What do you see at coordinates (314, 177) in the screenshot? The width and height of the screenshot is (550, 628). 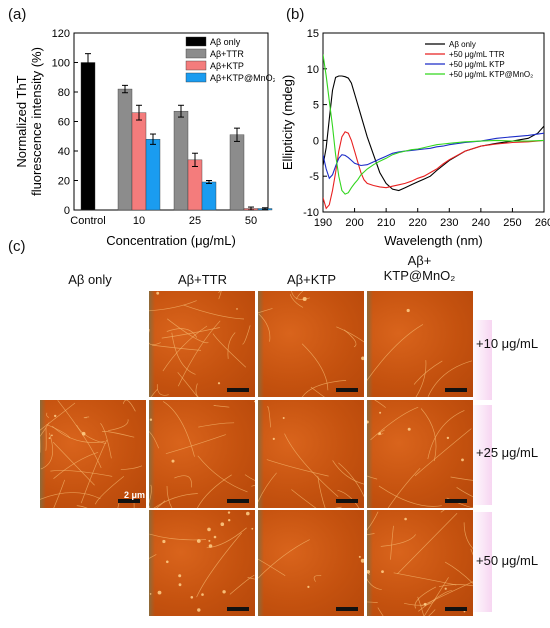 I see `y-tick-label: -5` at bounding box center [314, 177].